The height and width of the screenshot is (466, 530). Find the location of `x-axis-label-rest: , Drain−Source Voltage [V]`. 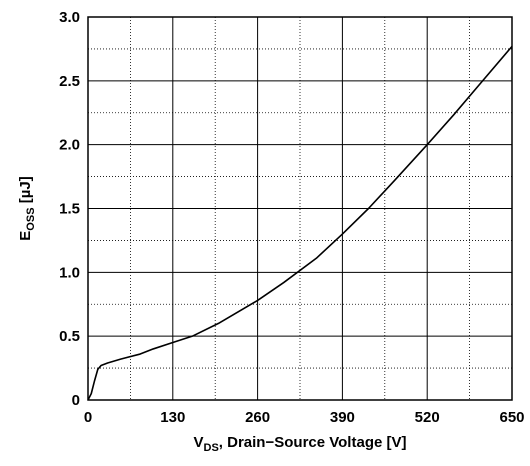

x-axis-label-rest: , Drain−Source Voltage [V] is located at coordinates (313, 442).